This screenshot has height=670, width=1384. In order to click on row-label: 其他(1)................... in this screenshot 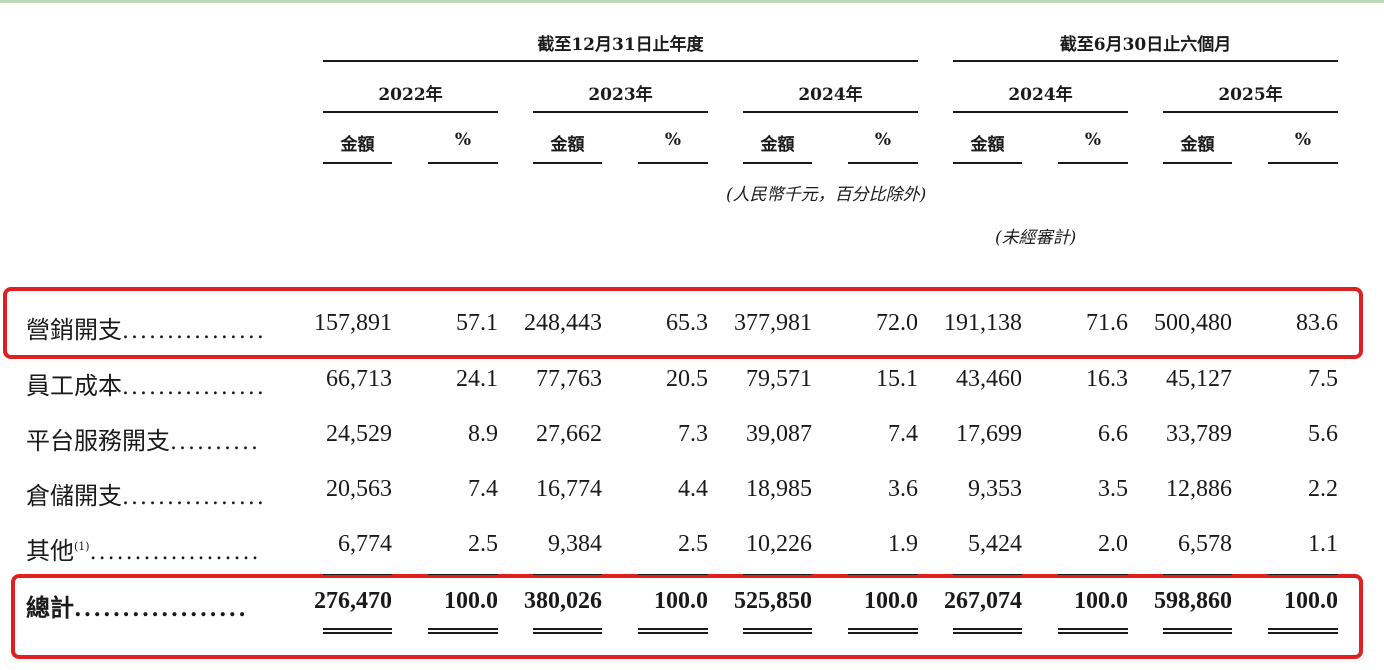, I will do `click(143, 548)`.